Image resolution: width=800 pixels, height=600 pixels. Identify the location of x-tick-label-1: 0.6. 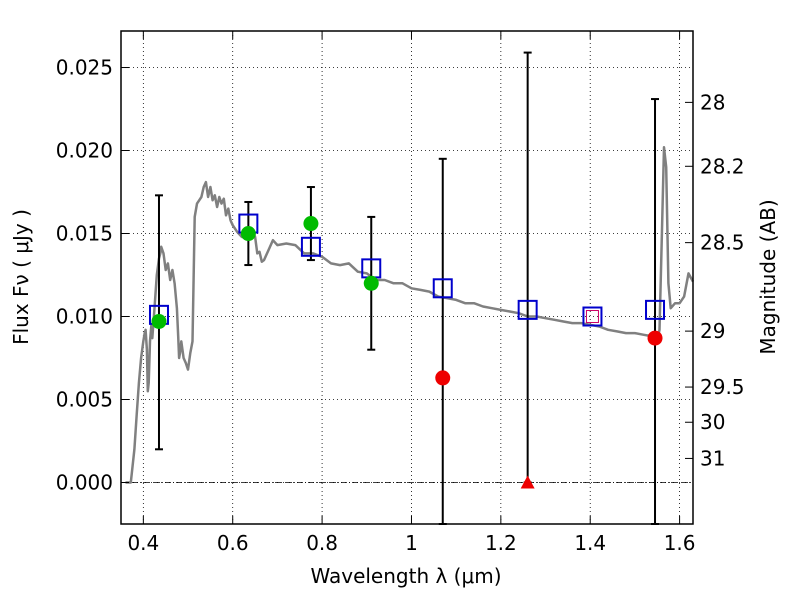
(233, 543).